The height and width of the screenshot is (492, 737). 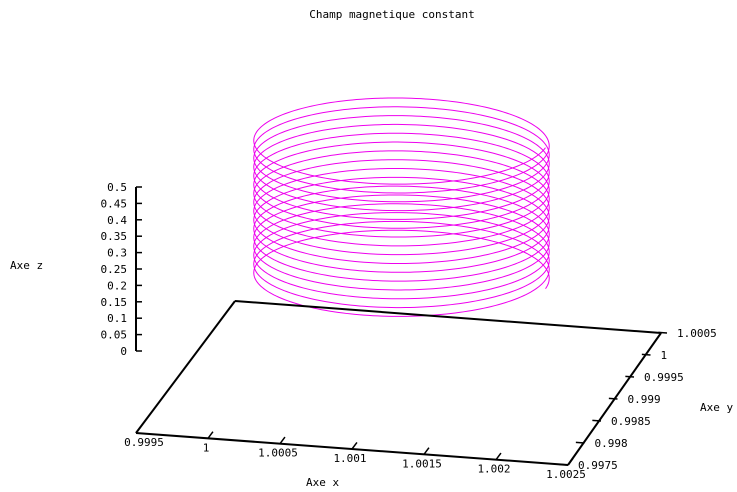 I want to click on y-tick-label: 1, so click(x=664, y=355).